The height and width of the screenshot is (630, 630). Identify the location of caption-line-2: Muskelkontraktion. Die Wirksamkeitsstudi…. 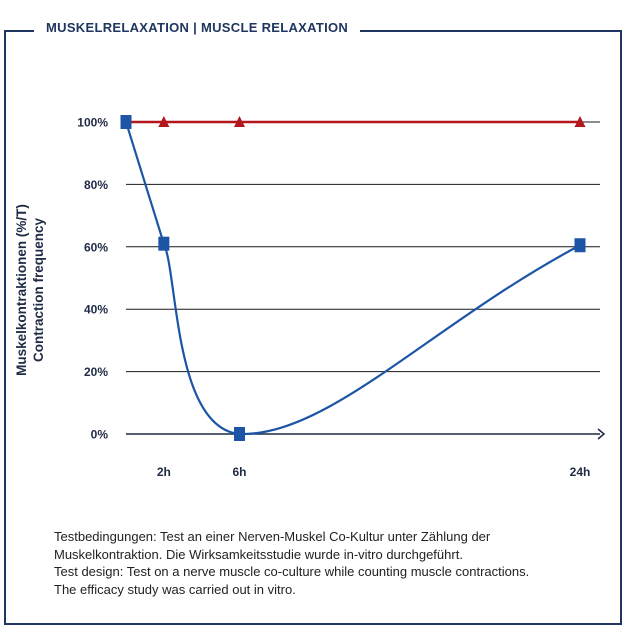
(258, 554).